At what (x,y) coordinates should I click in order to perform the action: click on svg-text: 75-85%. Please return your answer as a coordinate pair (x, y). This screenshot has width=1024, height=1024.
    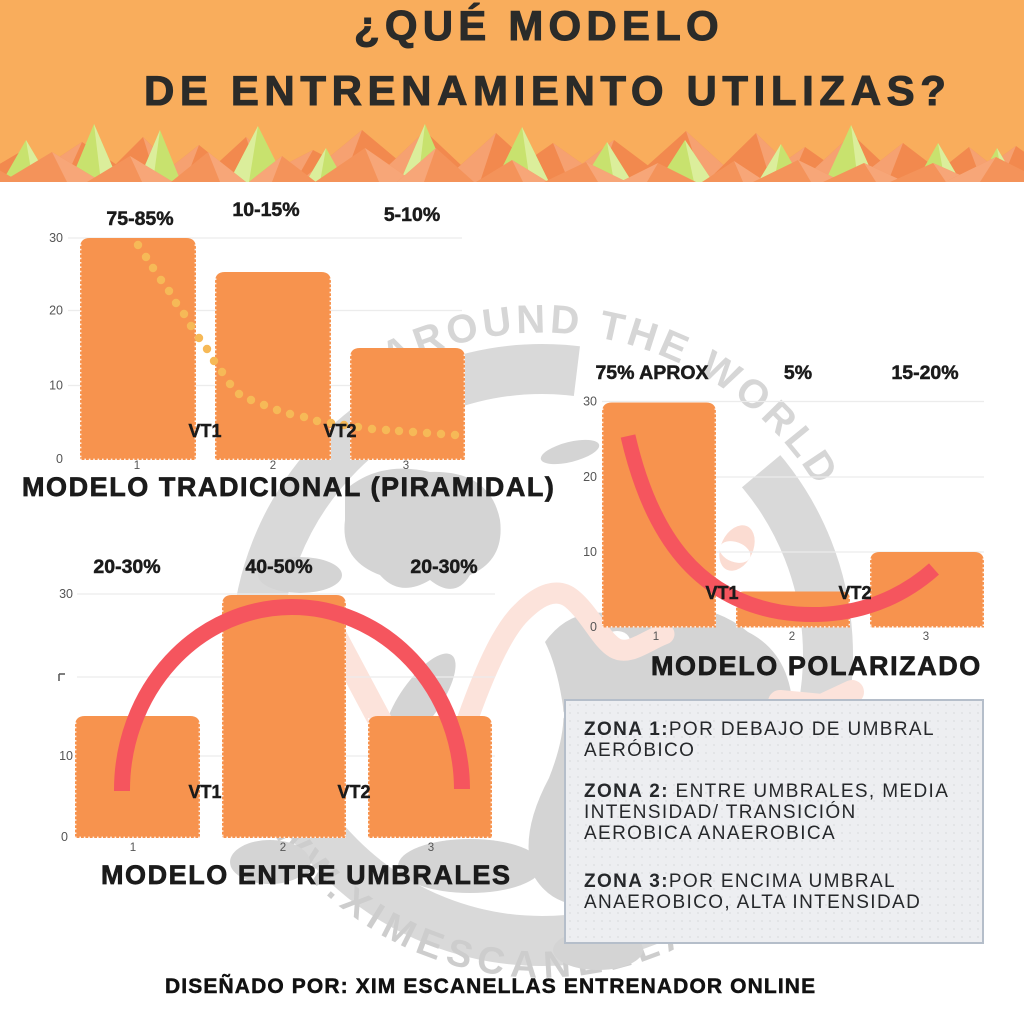
    Looking at the image, I should click on (139, 219).